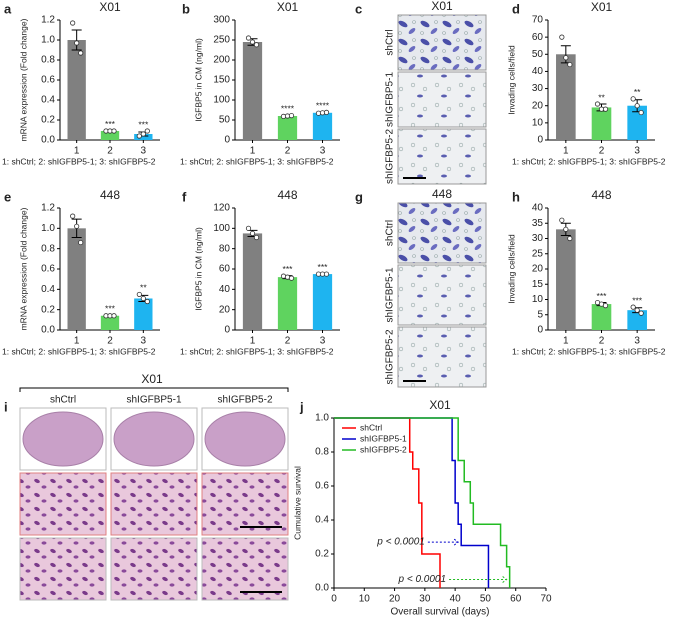  What do you see at coordinates (538, 54) in the screenshot?
I see `y-tick-label: 50` at bounding box center [538, 54].